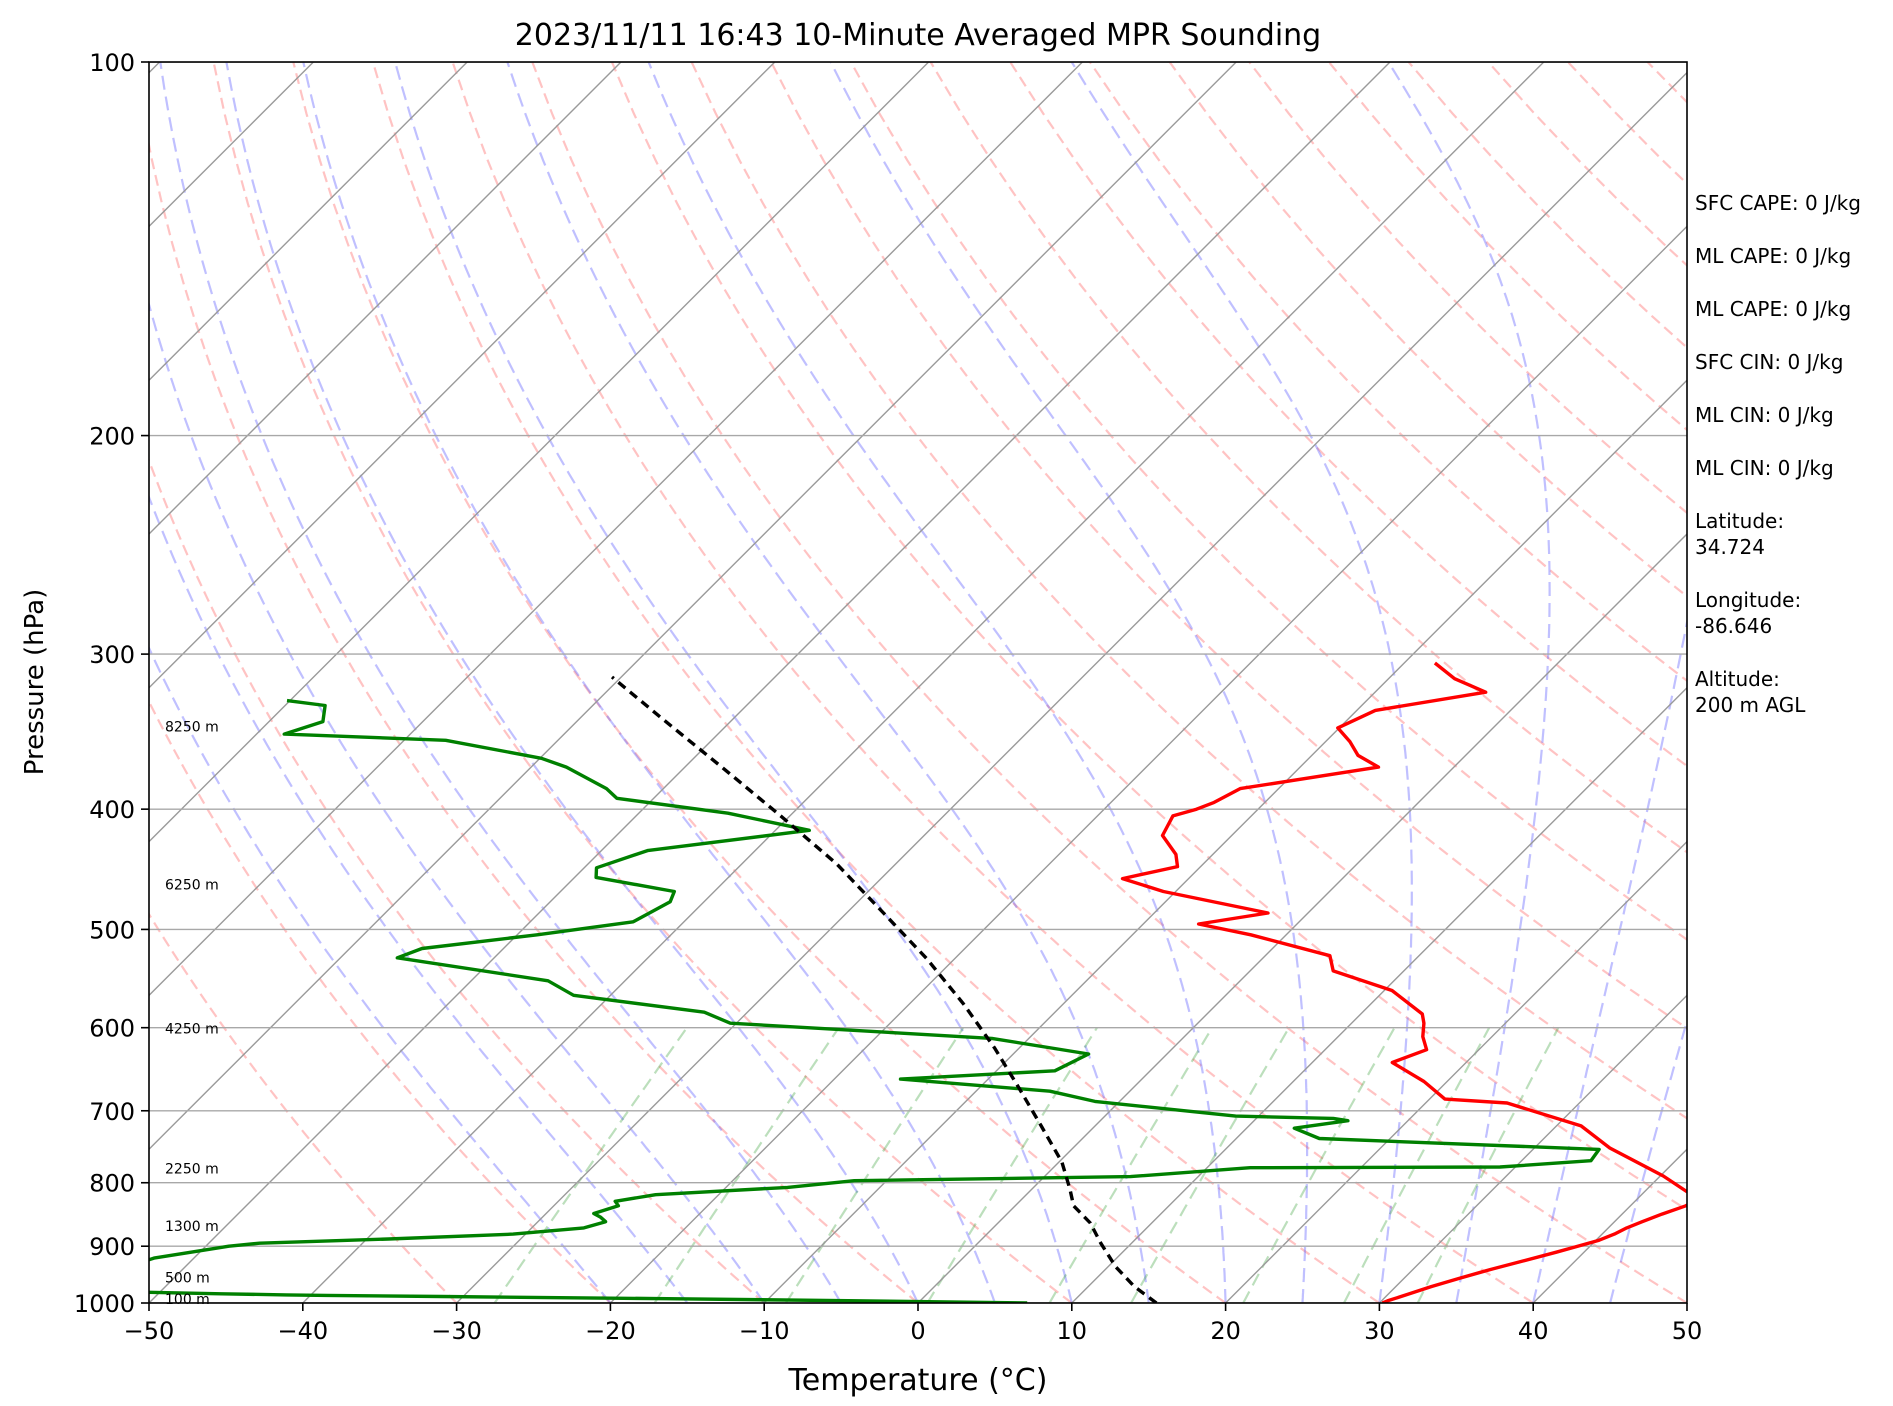 This screenshot has width=1893, height=1406. Describe the element at coordinates (918, 1380) in the screenshot. I see `x-axis-label: Temperature (°C)` at that location.